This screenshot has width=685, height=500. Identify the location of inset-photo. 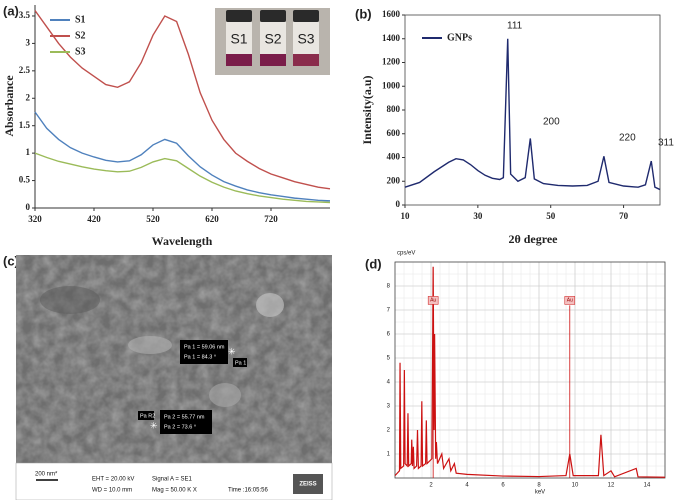
(272, 41).